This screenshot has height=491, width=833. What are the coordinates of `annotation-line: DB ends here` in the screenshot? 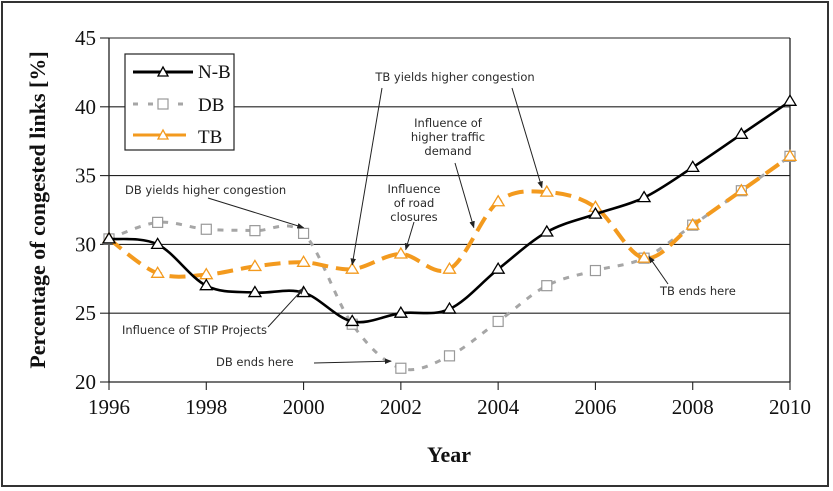 It's located at (255, 362).